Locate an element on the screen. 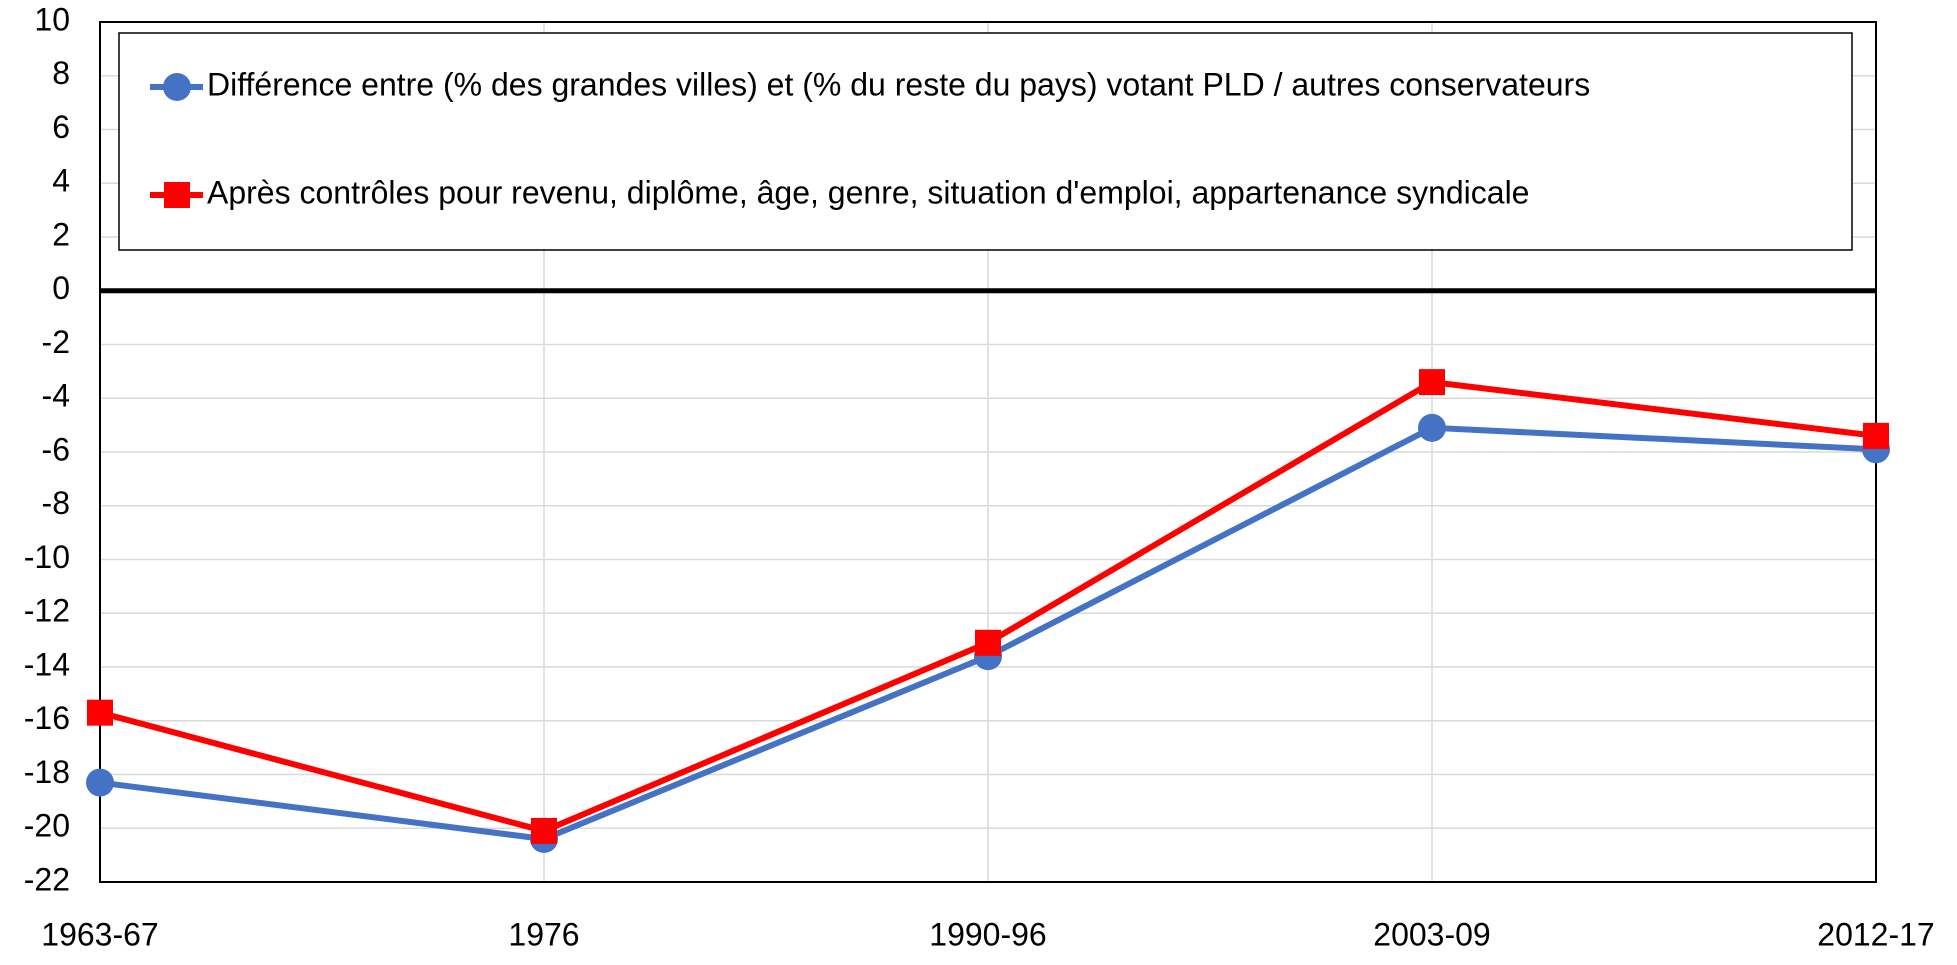  y-tick-label: -6 is located at coordinates (56, 449).